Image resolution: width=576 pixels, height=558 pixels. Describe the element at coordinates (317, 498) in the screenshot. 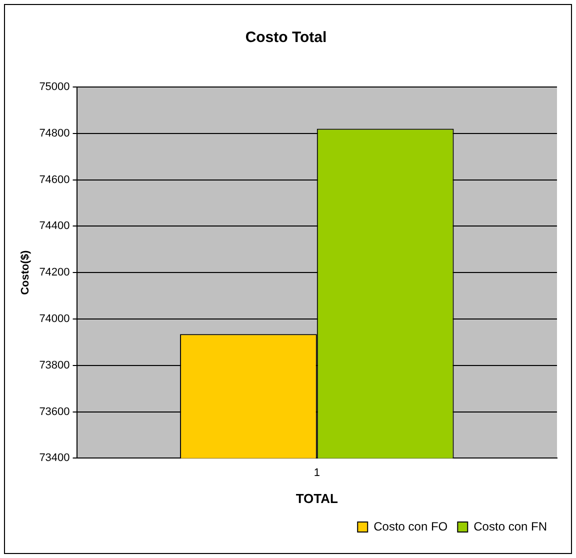

I see `x-axis-title: TOTAL` at that location.